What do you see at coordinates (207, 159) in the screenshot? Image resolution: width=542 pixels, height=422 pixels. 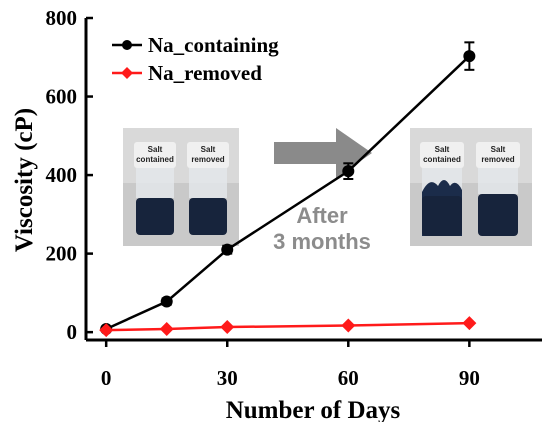 I see `photo-before-right-label-2: removed` at bounding box center [207, 159].